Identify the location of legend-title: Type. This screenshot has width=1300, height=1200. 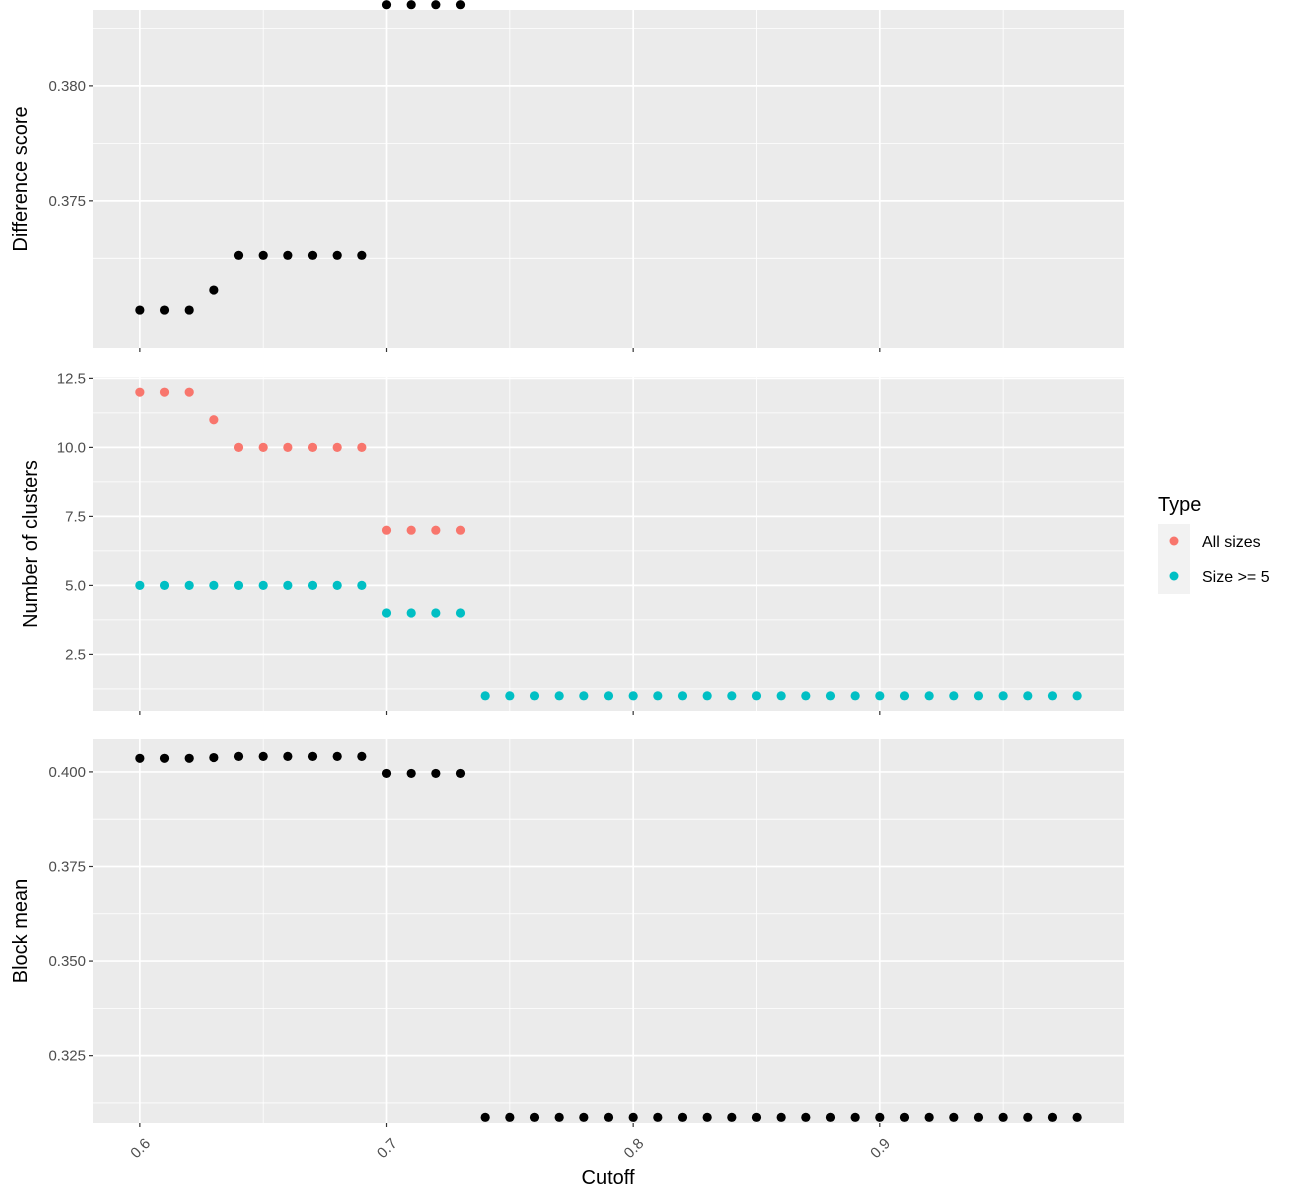
(1179, 505).